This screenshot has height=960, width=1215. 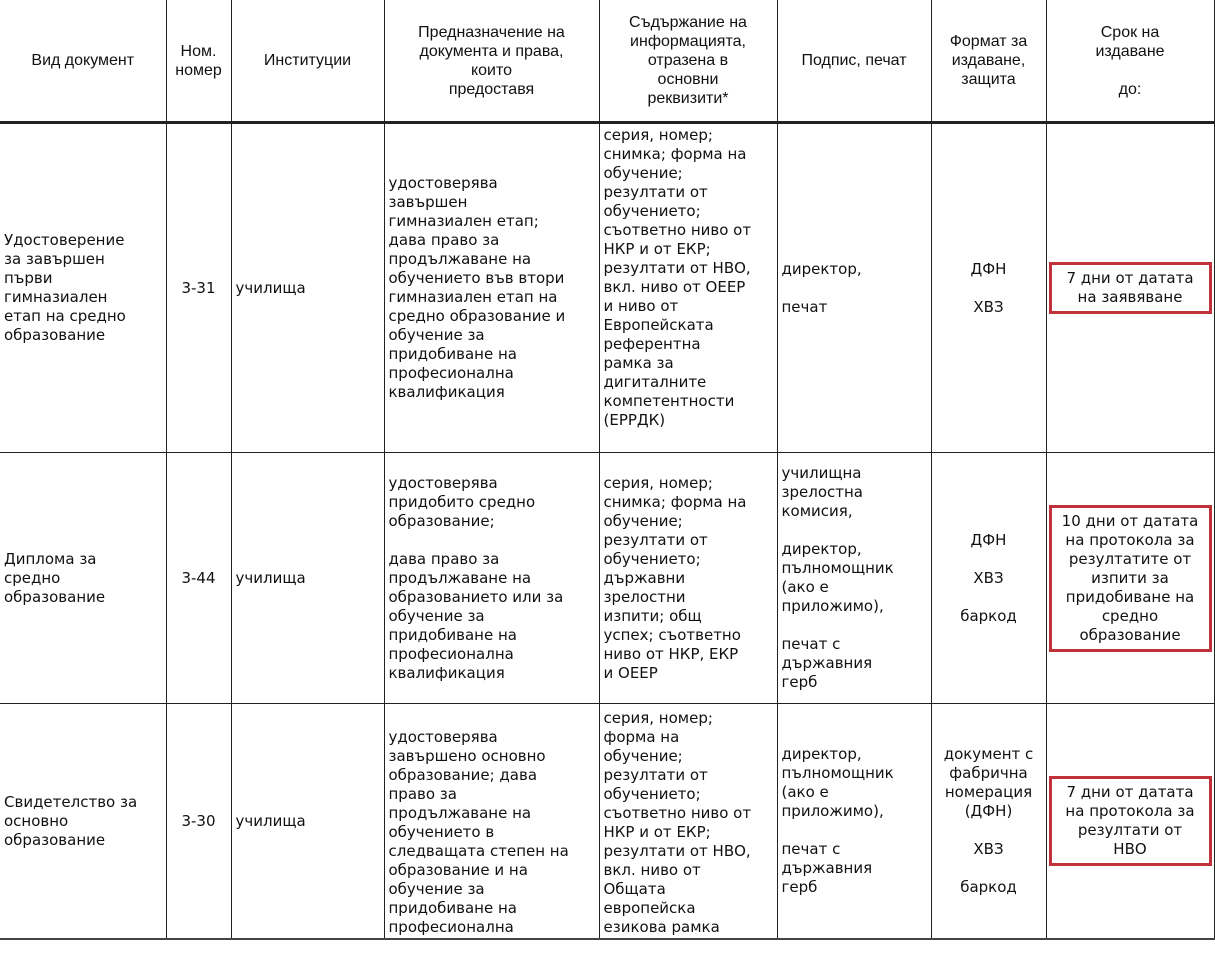 I want to click on cell-deadline: 7 дни от датата на заявяване, so click(x=1130, y=287).